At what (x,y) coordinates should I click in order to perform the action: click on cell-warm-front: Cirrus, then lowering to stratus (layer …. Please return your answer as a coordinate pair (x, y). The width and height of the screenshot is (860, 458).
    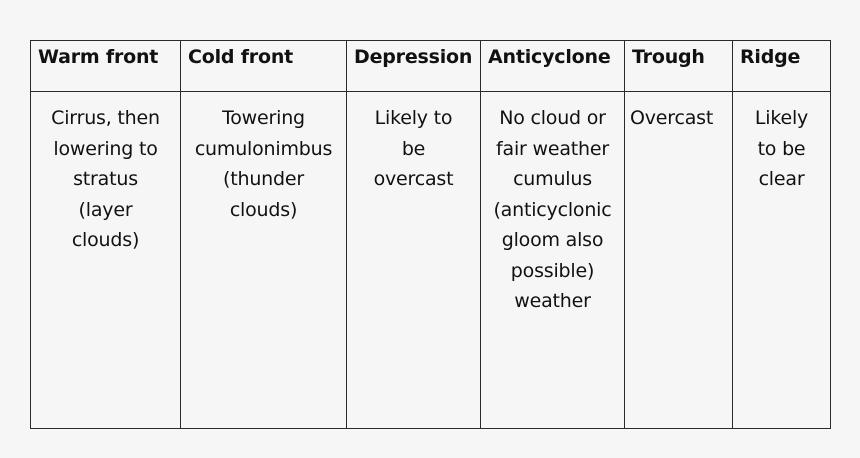
    Looking at the image, I should click on (105, 260).